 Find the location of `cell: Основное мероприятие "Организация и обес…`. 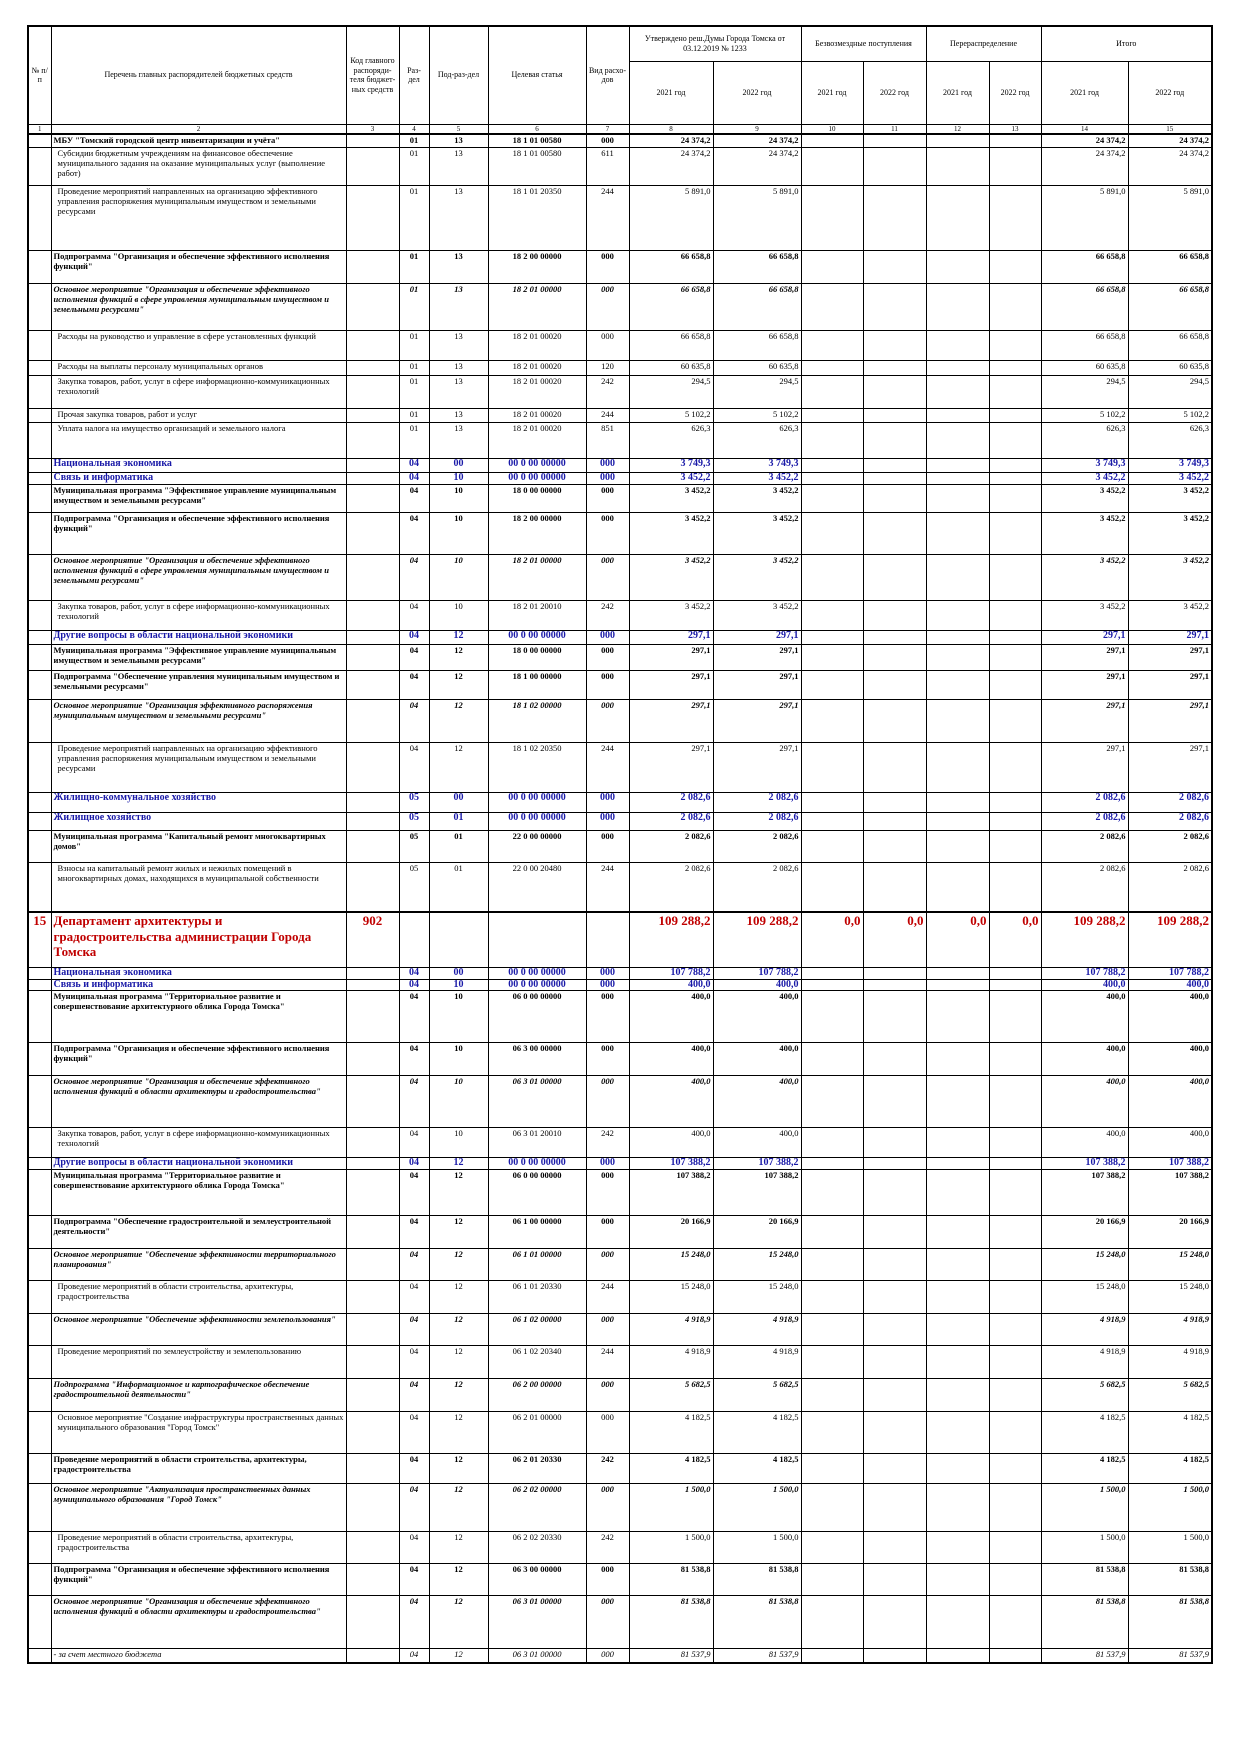

cell: Основное мероприятие "Организация и обес… is located at coordinates (198, 1101).